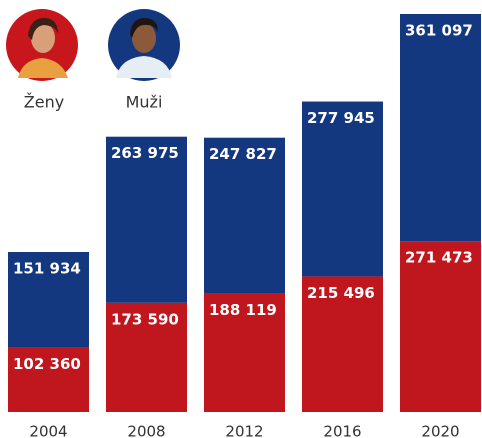 Image resolution: width=482 pixels, height=438 pixels. What do you see at coordinates (44, 102) in the screenshot?
I see `legend-label: Ženy` at bounding box center [44, 102].